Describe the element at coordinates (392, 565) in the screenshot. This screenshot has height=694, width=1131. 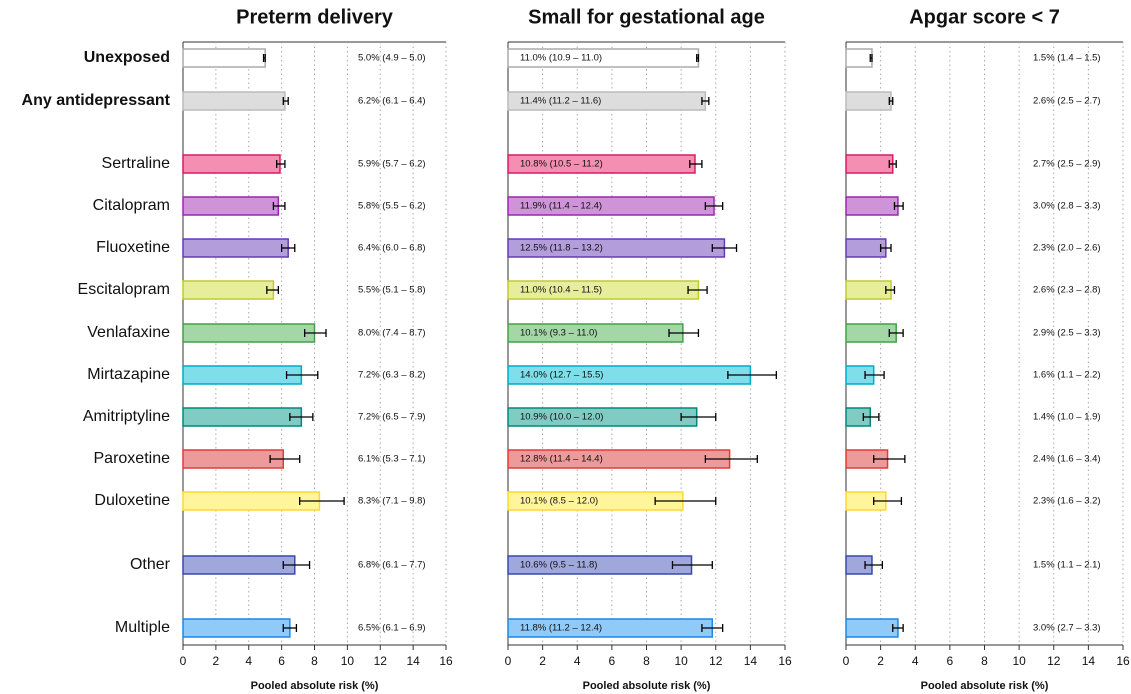
I see `value-label: 6.8% (6.1 – 7.7)` at that location.